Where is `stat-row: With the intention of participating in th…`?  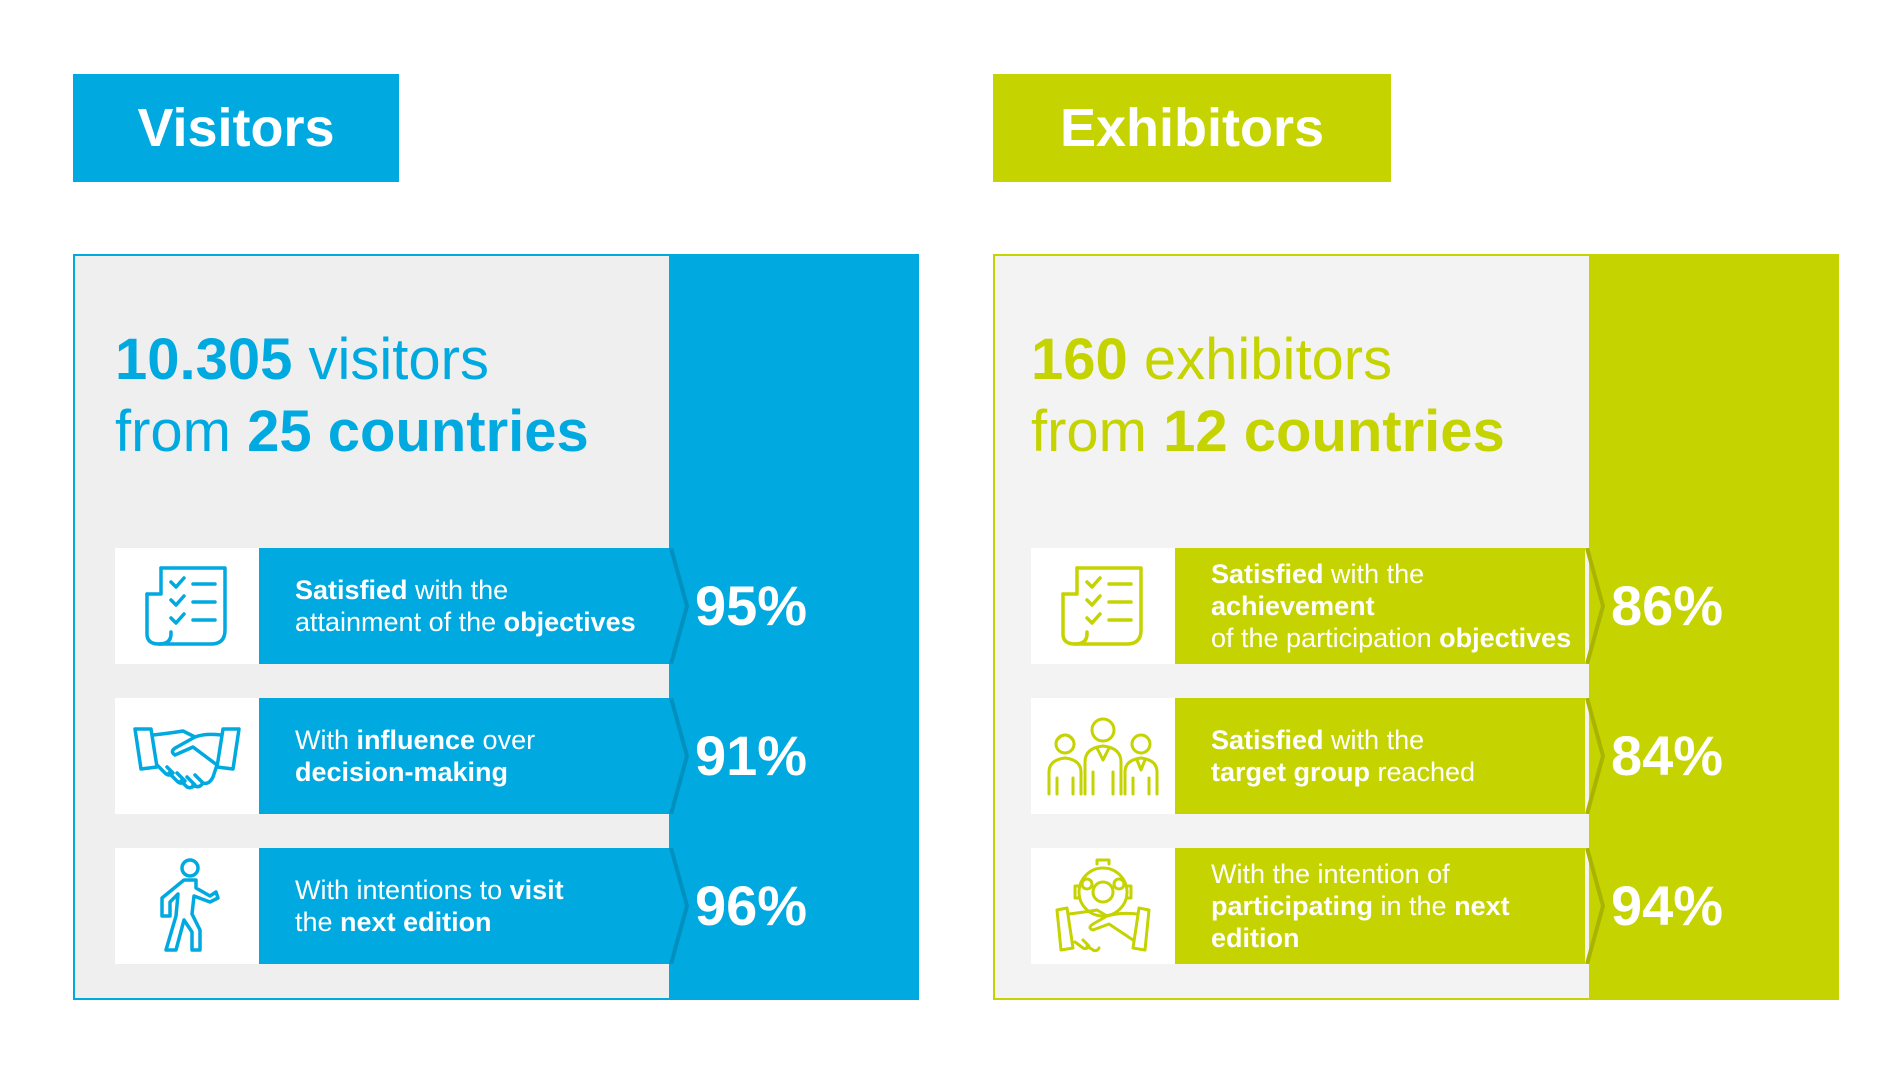 stat-row: With the intention of participating in th… is located at coordinates (1377, 906).